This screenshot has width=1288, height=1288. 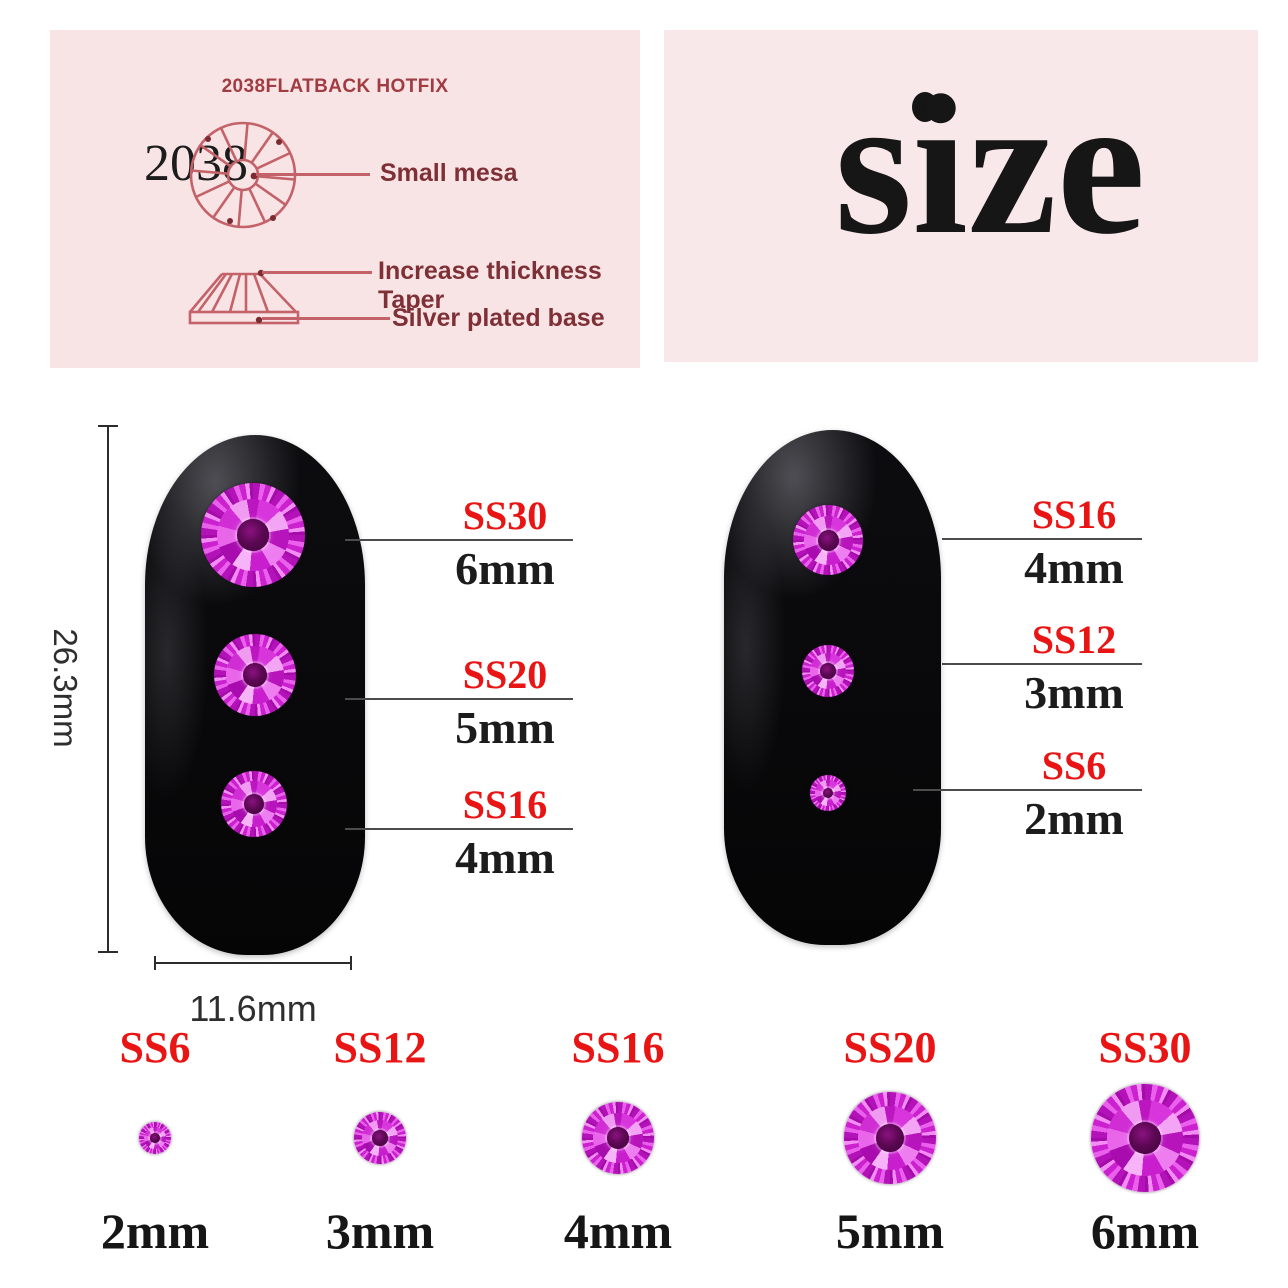 I want to click on leader-line-ss16-right, so click(x=1042, y=539).